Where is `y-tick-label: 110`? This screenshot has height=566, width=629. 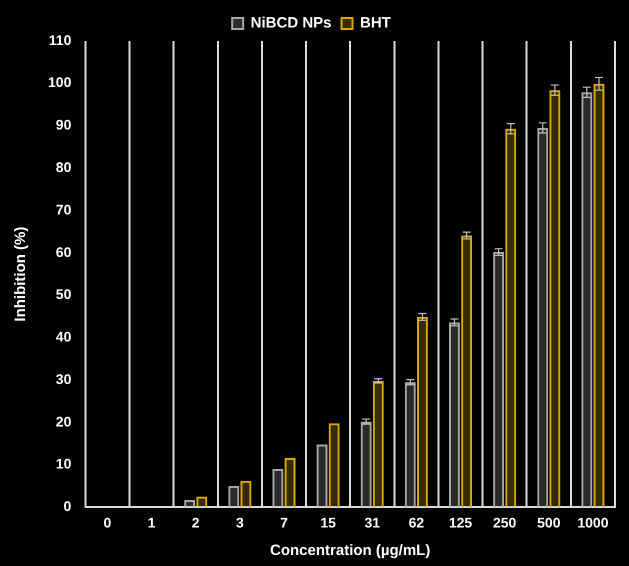 y-tick-label: 110 is located at coordinates (60, 40).